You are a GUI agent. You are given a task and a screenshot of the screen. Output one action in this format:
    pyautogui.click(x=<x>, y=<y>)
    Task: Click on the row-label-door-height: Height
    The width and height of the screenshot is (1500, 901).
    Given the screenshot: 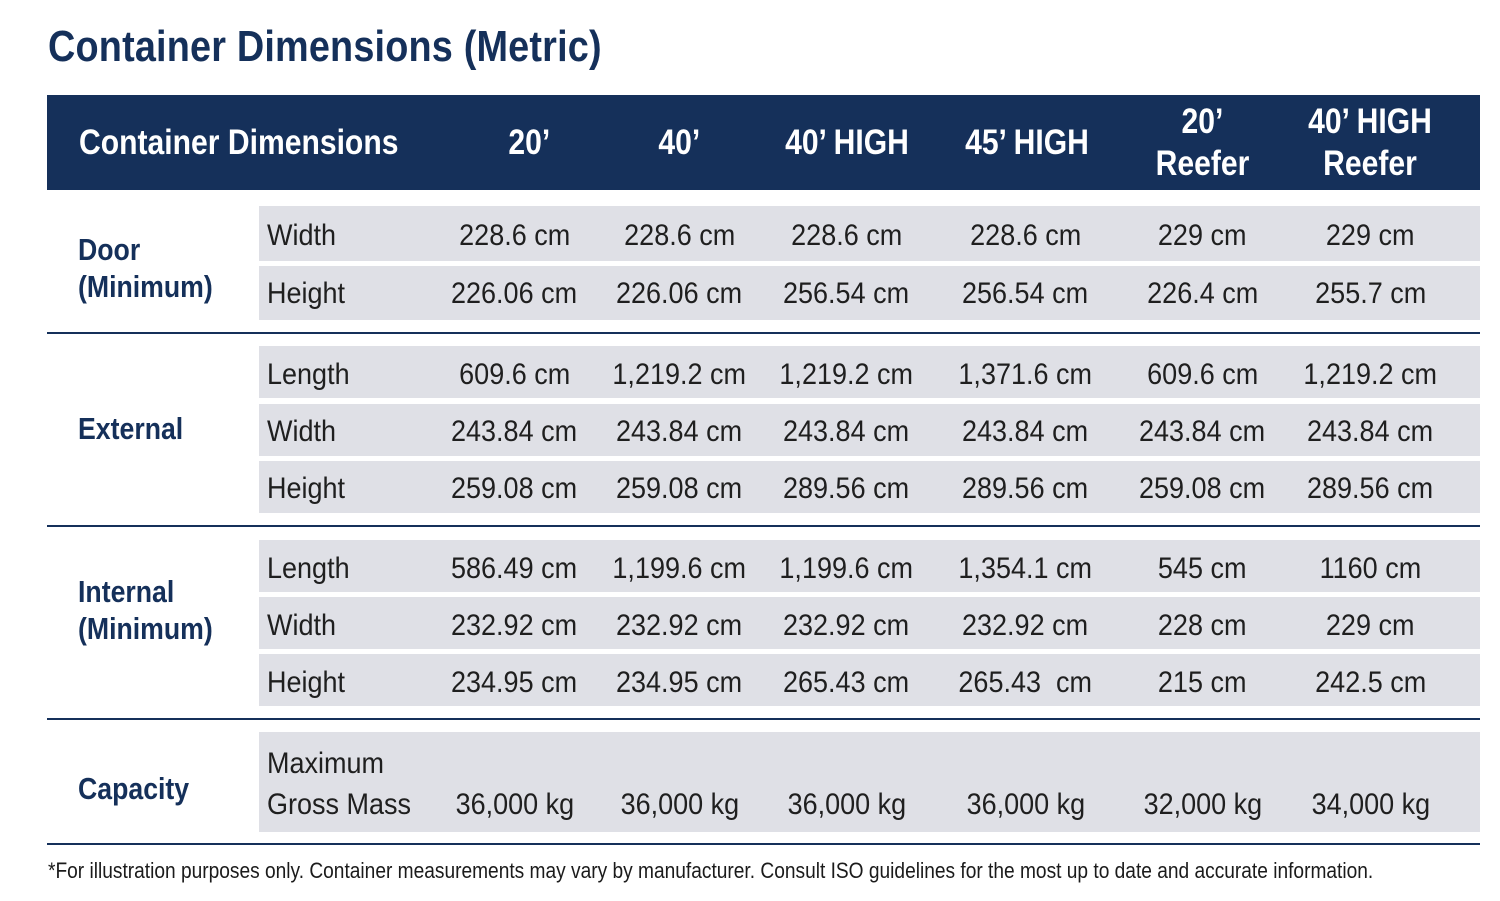 What is the action you would take?
    pyautogui.click(x=306, y=293)
    